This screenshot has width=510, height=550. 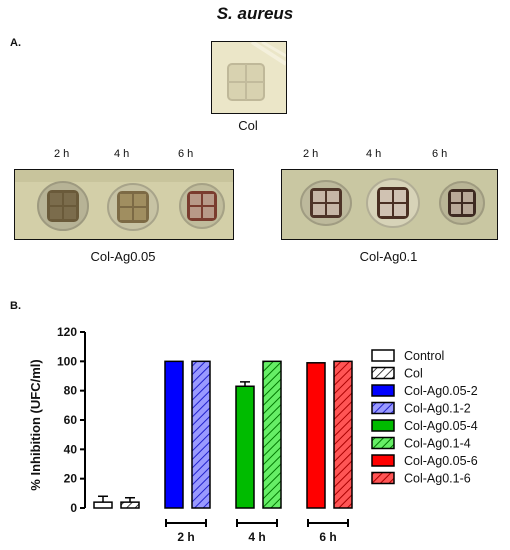 I want to click on y-tick-label: 40, so click(x=71, y=449).